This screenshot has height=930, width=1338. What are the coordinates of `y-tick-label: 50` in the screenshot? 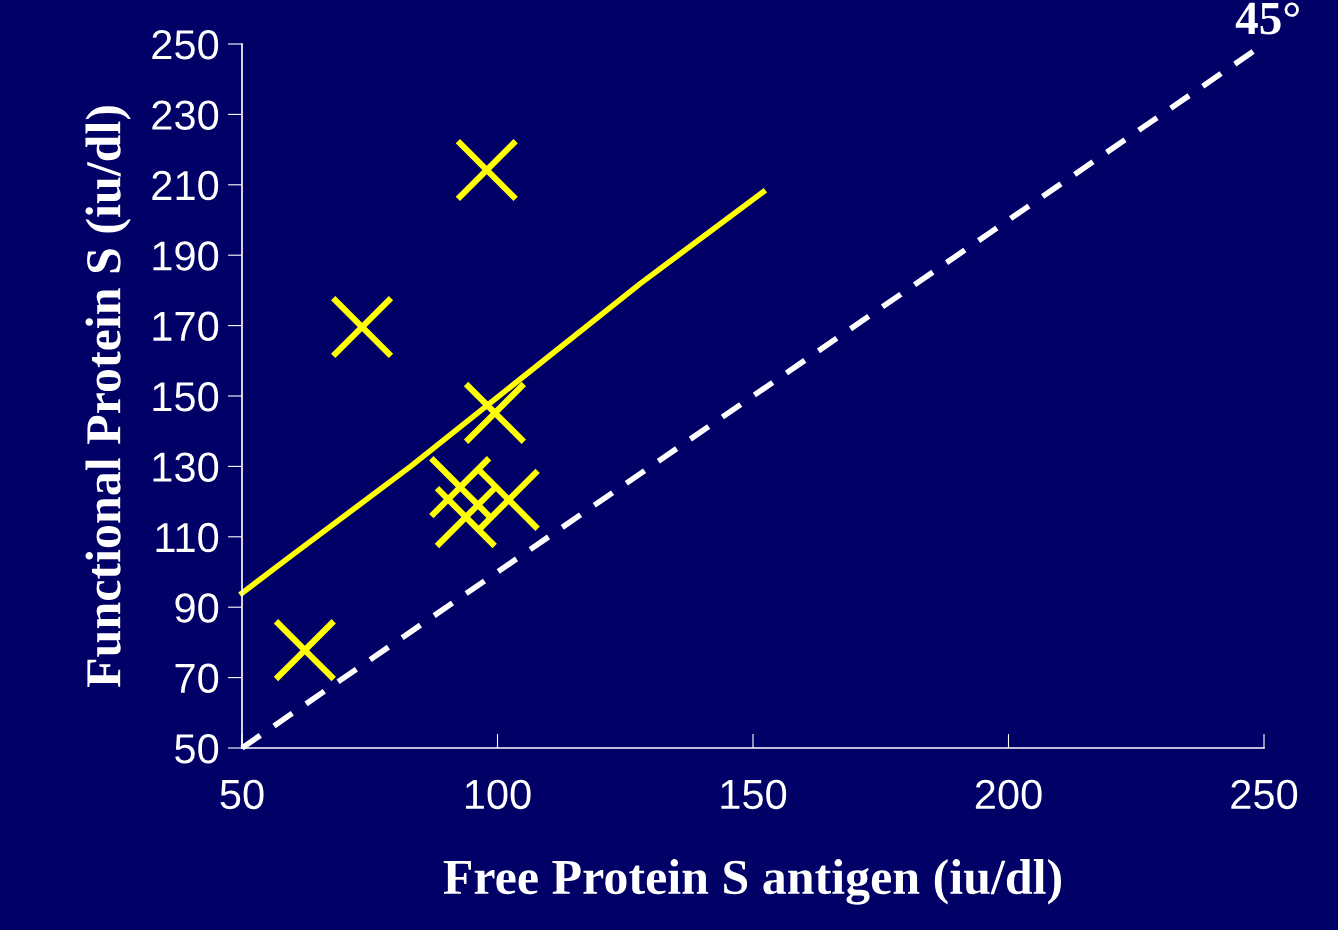 It's located at (197, 749).